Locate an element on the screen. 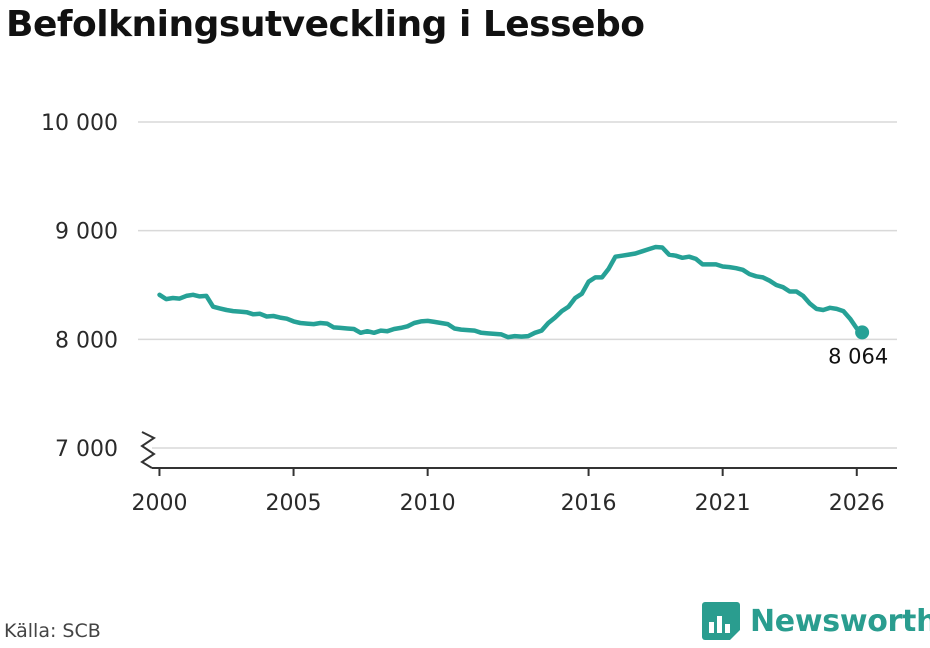 The height and width of the screenshot is (648, 930). y-tick-label: 10 000 is located at coordinates (79, 123).